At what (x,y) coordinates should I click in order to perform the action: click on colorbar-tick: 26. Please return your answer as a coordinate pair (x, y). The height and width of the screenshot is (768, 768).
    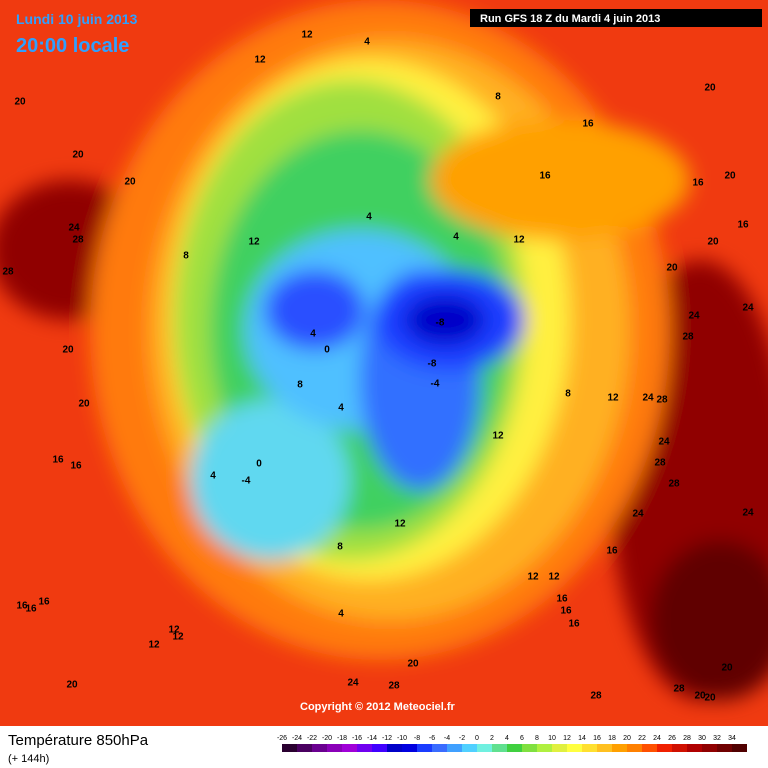
    Looking at the image, I should click on (672, 738).